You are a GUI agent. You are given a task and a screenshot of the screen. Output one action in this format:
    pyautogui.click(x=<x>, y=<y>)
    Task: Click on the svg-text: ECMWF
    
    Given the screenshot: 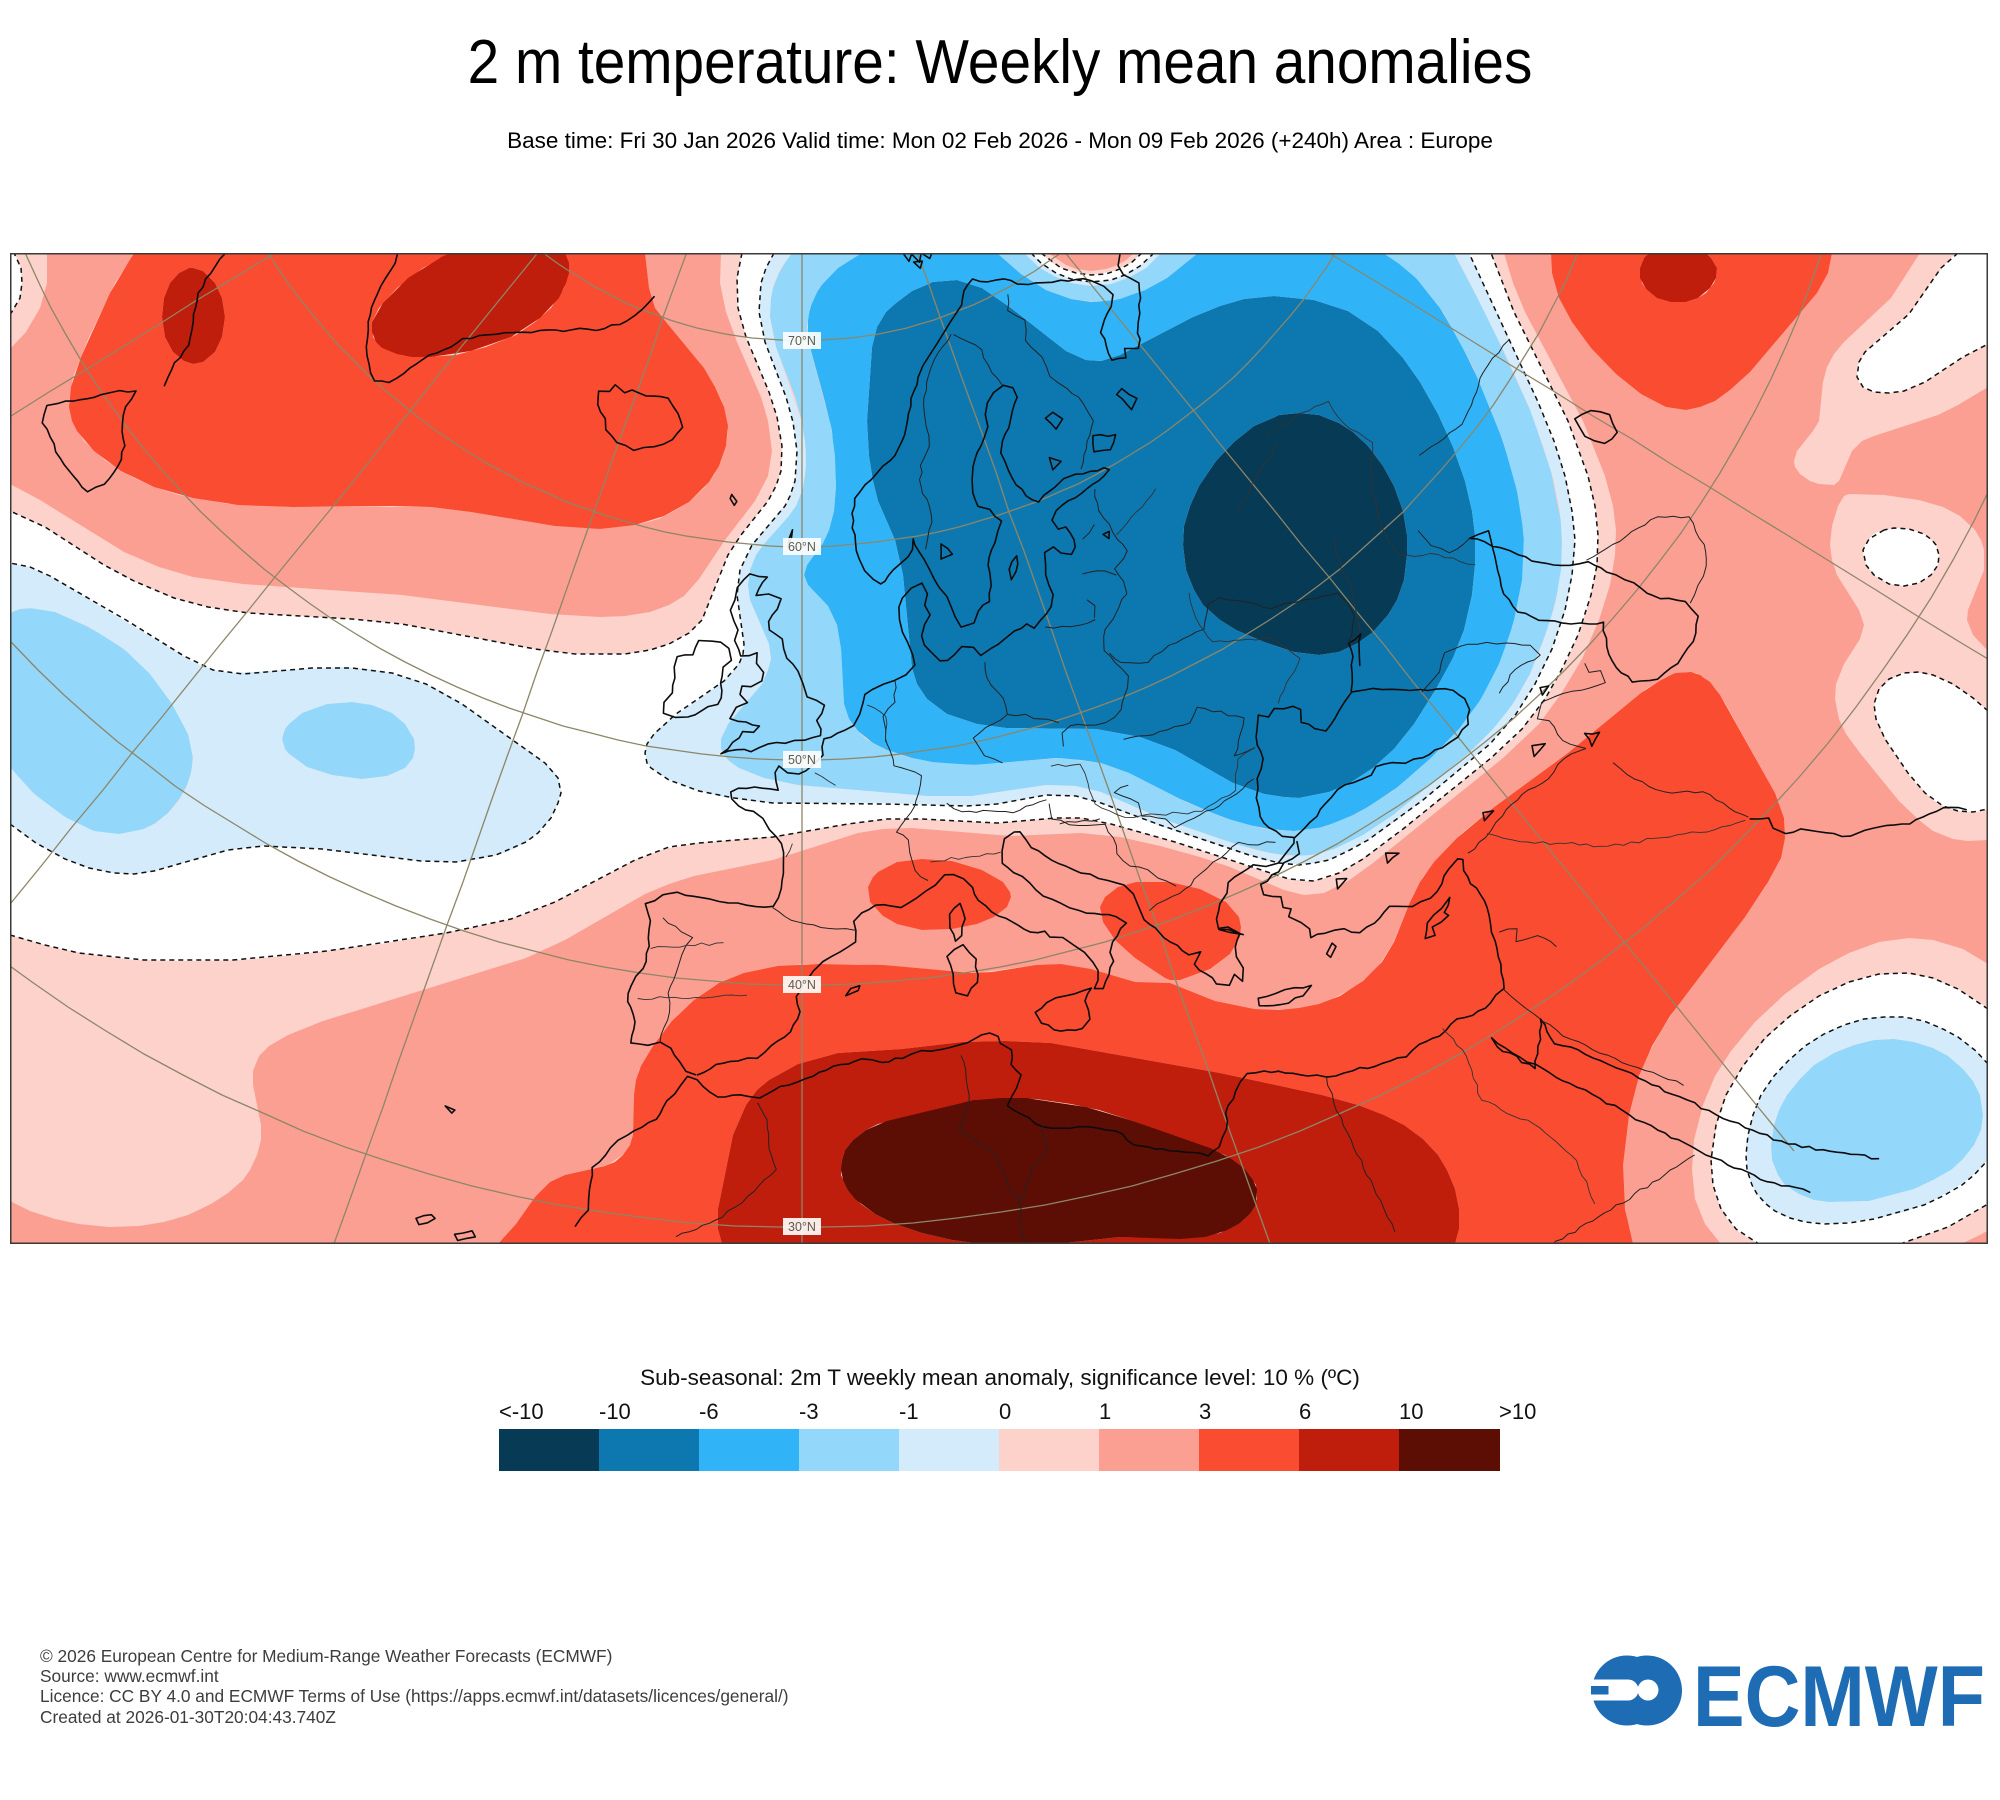 What is the action you would take?
    pyautogui.click(x=1839, y=1693)
    